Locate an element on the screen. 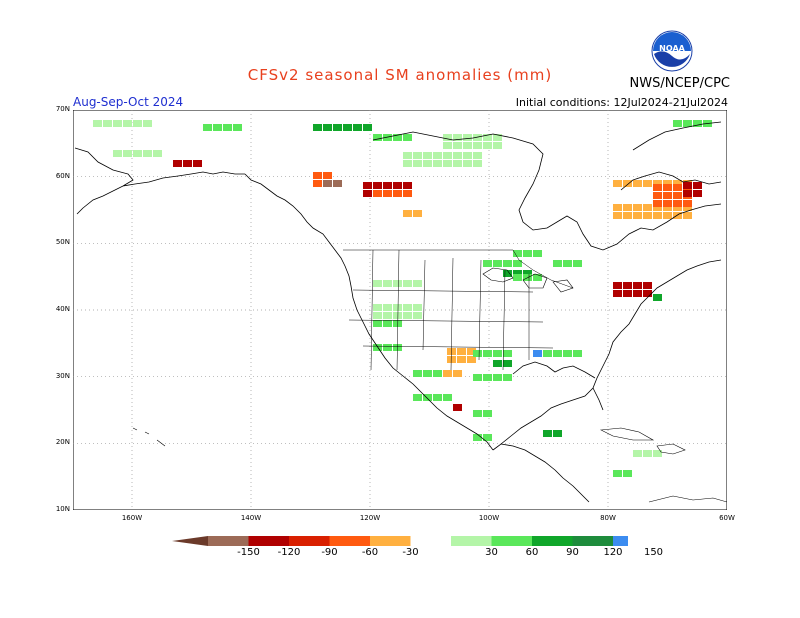  state-borders is located at coordinates (458, 310).